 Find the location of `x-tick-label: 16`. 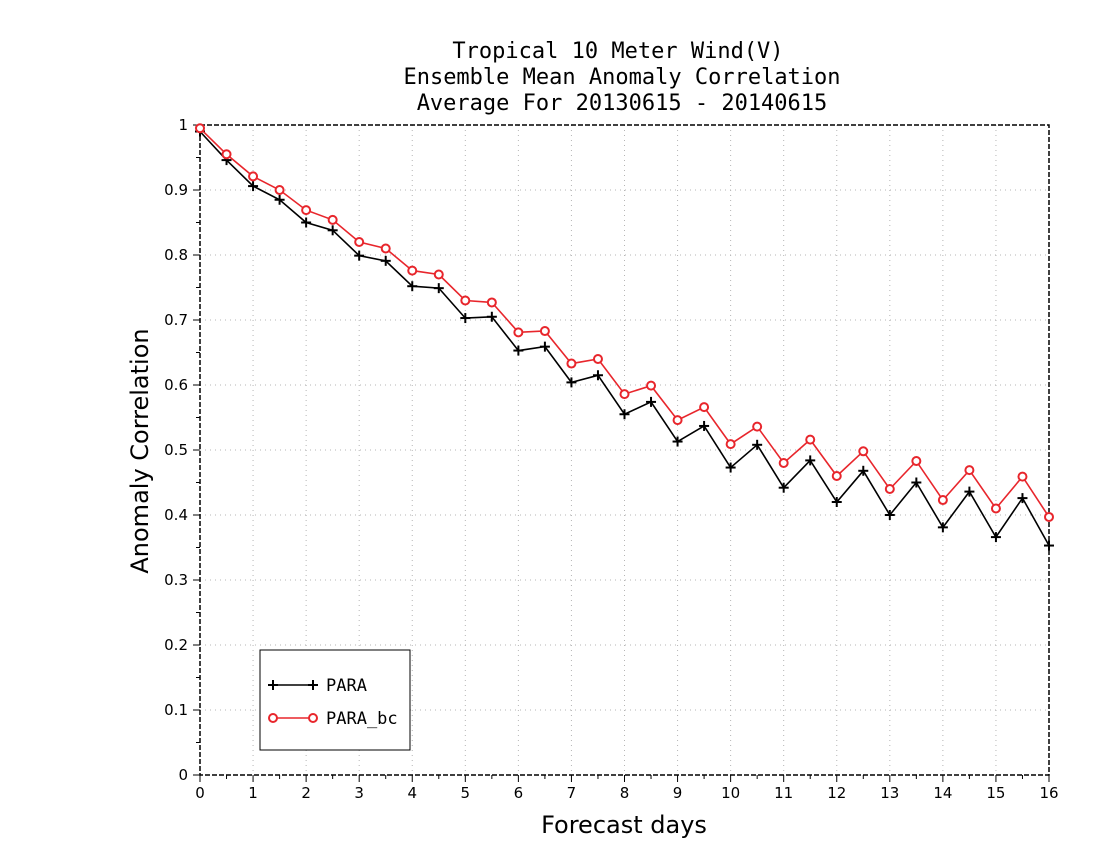

x-tick-label: 16 is located at coordinates (1048, 793).